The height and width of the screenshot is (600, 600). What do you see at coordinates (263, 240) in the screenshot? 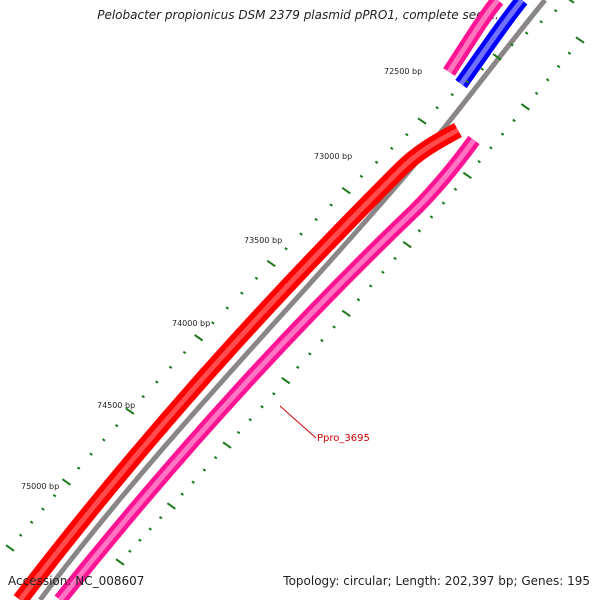
I see `tick-label-73500: 73500 bp` at bounding box center [263, 240].